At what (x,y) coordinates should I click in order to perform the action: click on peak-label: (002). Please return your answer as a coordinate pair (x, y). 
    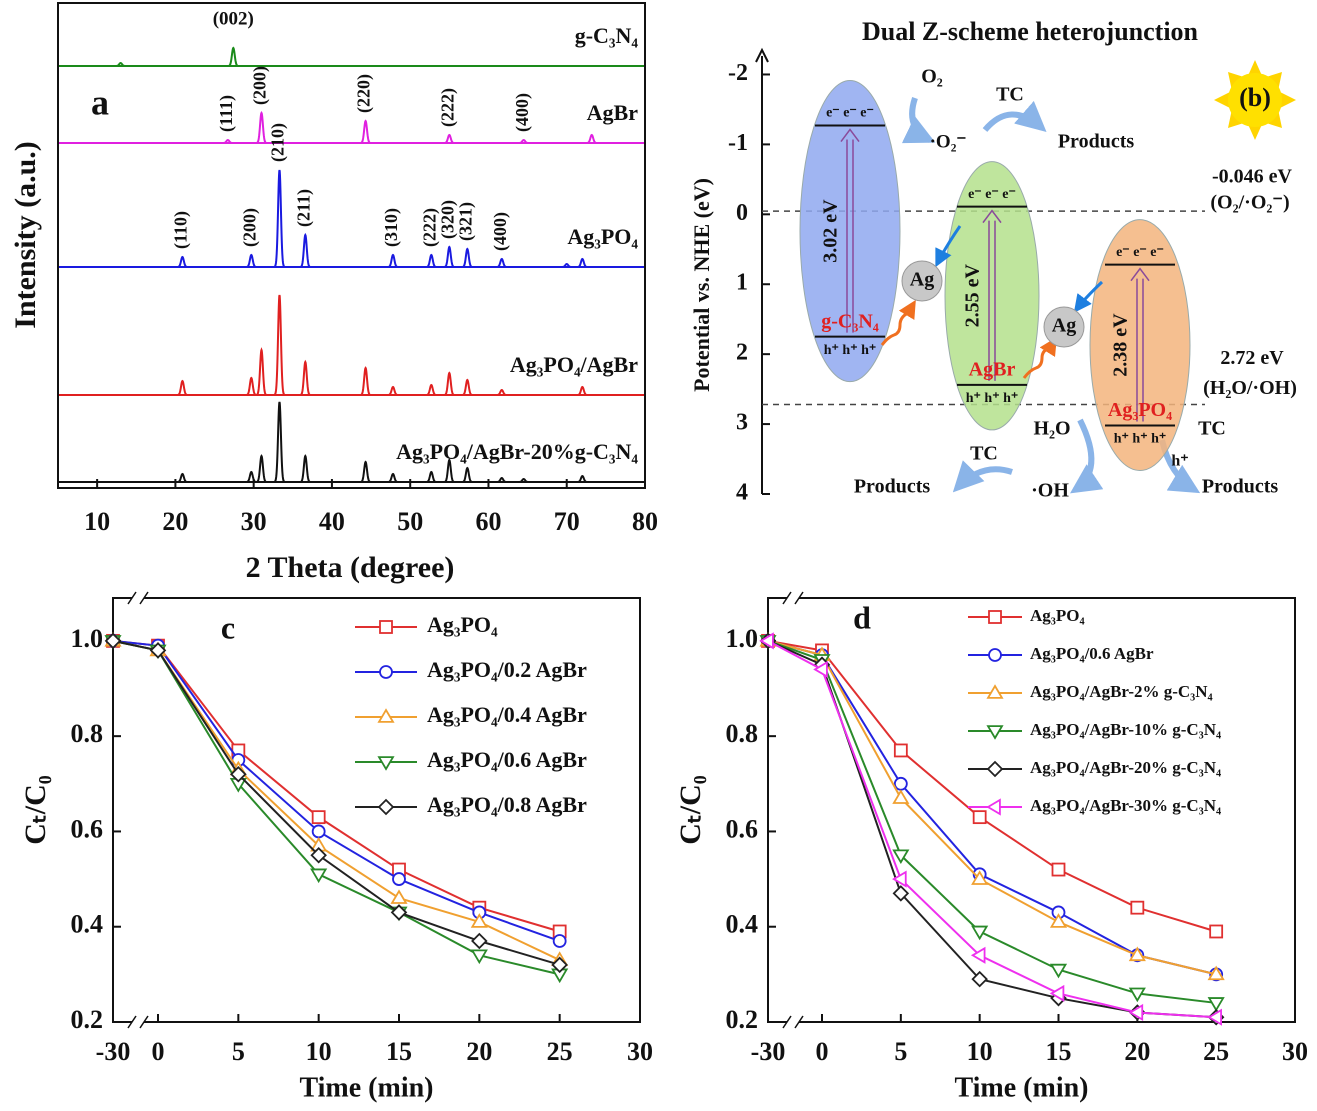
    Looking at the image, I should click on (233, 18).